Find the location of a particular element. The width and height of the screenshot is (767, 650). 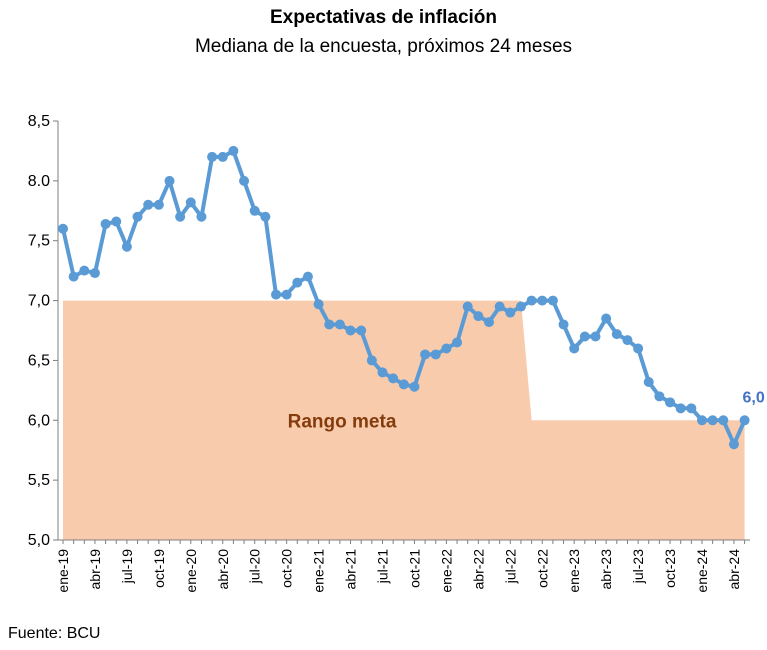

x-tick-label: jul-19 is located at coordinates (127, 566).